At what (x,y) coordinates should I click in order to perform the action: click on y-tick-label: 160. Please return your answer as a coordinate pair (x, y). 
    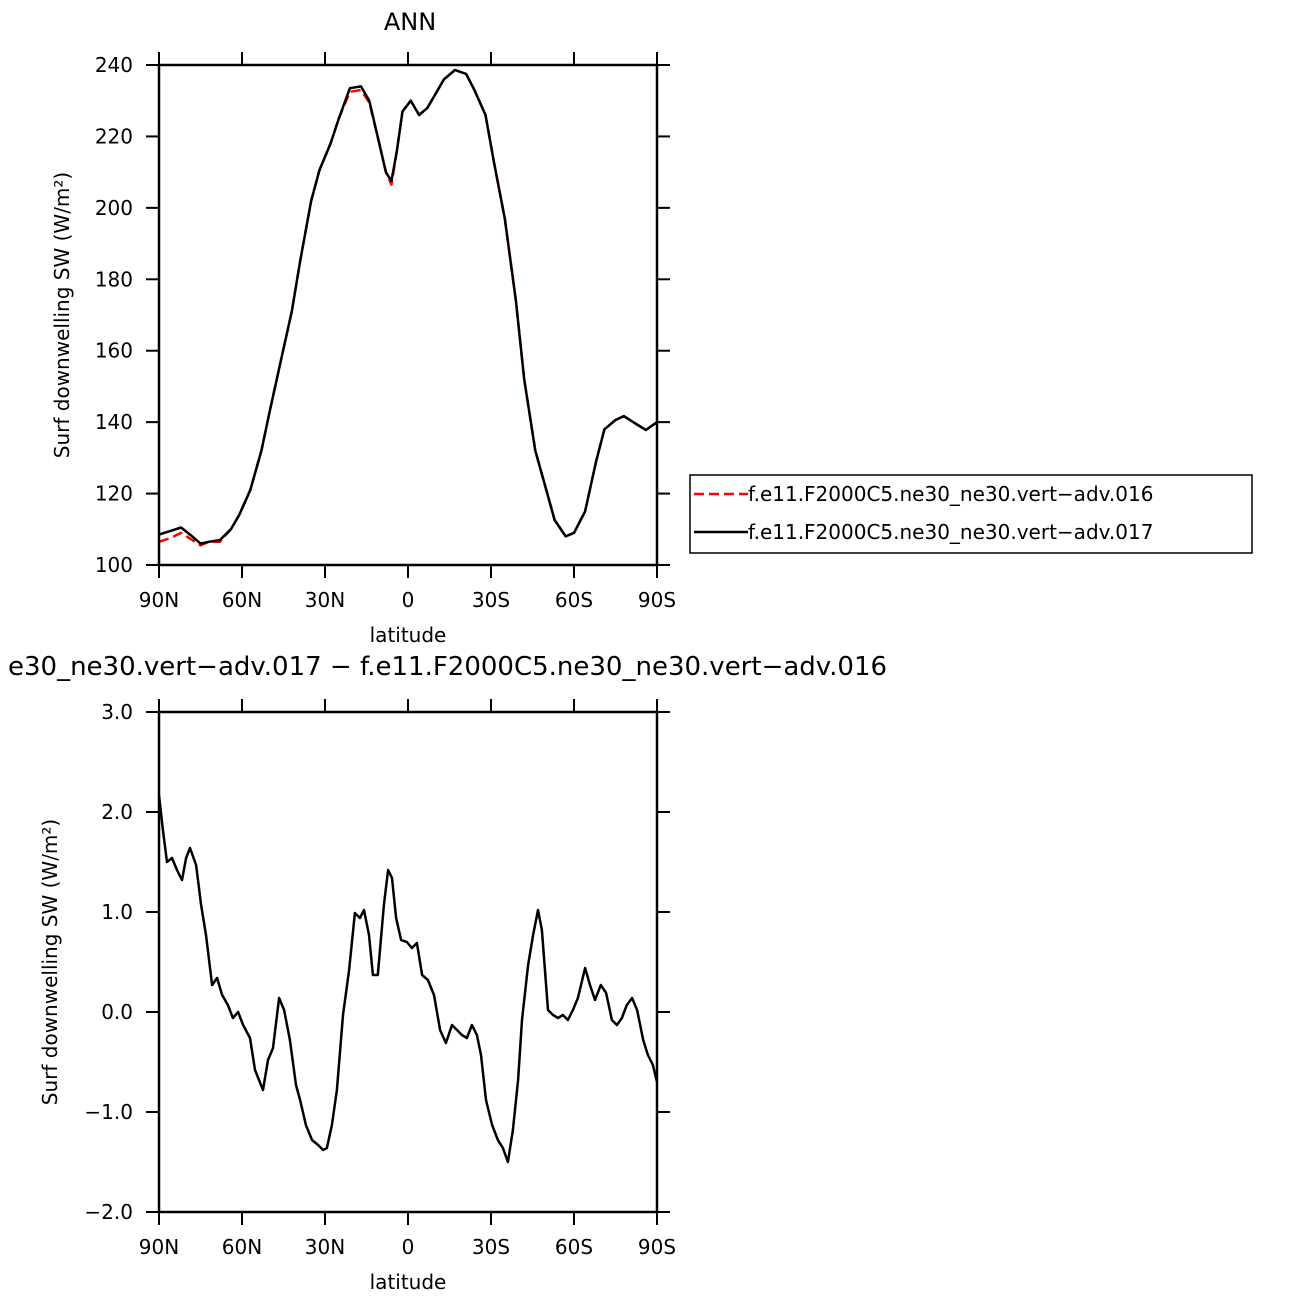
    Looking at the image, I should click on (114, 351).